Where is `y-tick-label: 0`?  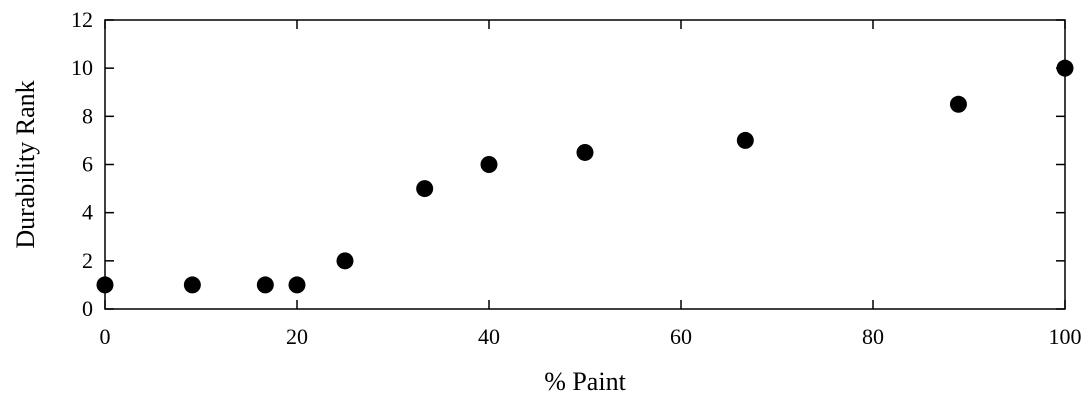 y-tick-label: 0 is located at coordinates (87, 308).